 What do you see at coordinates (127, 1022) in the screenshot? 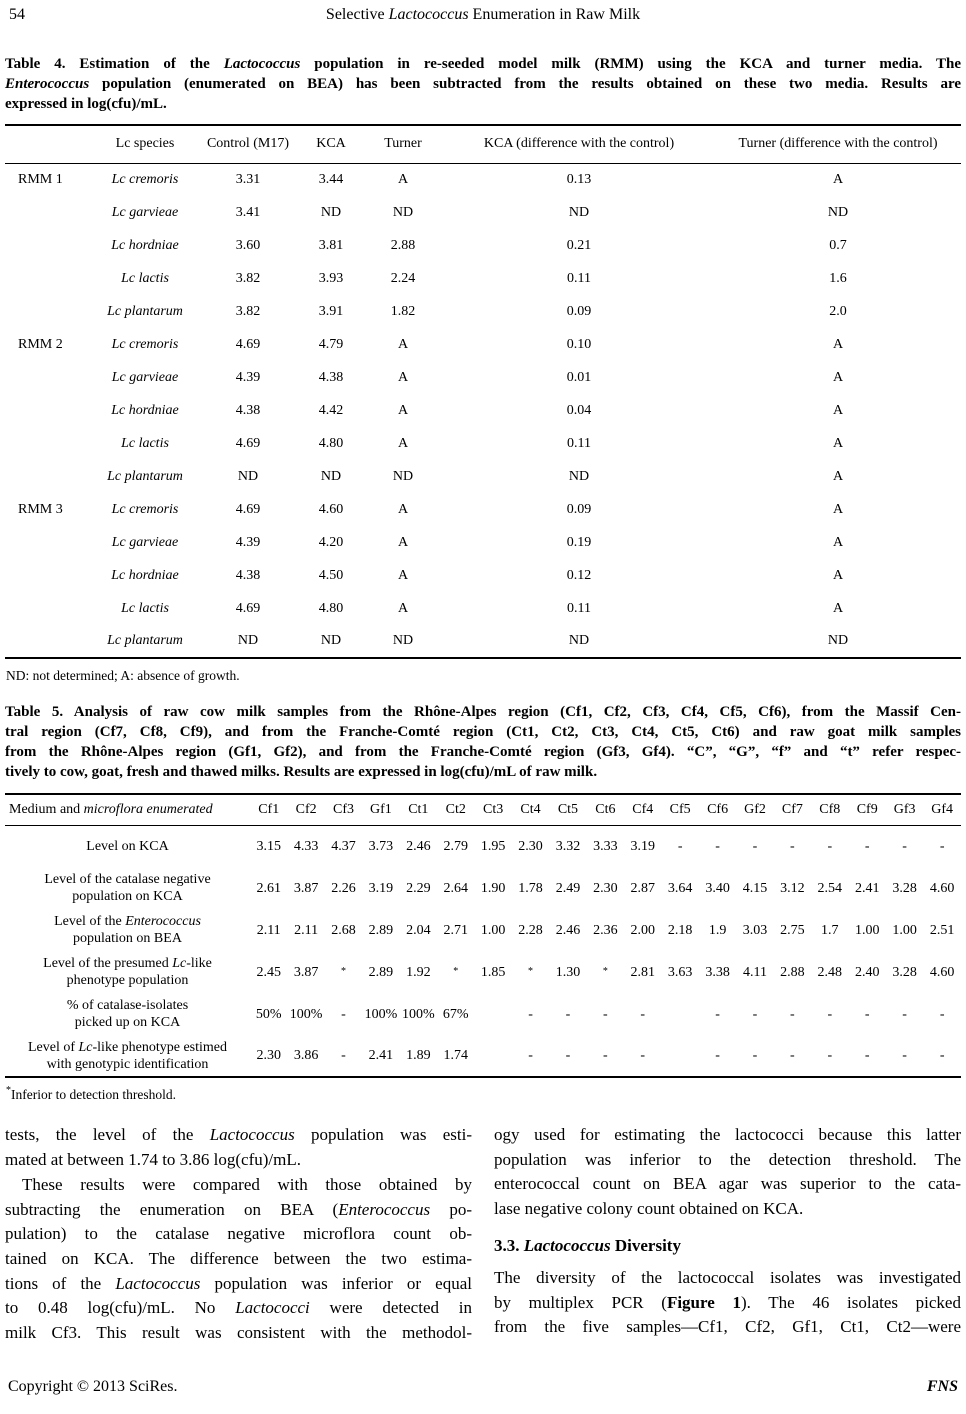
I see `row-label-line: picked up on KCA` at bounding box center [127, 1022].